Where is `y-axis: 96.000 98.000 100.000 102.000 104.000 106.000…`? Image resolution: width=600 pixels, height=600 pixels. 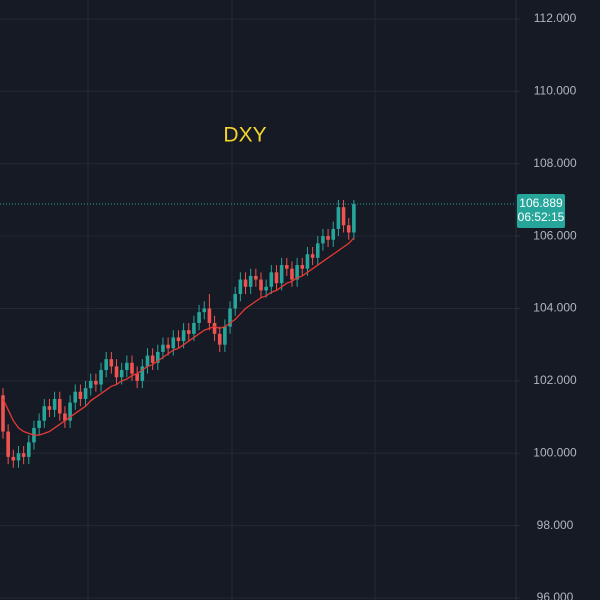 y-axis: 96.000 98.000 100.000 102.000 104.000 106.000… is located at coordinates (546, 305).